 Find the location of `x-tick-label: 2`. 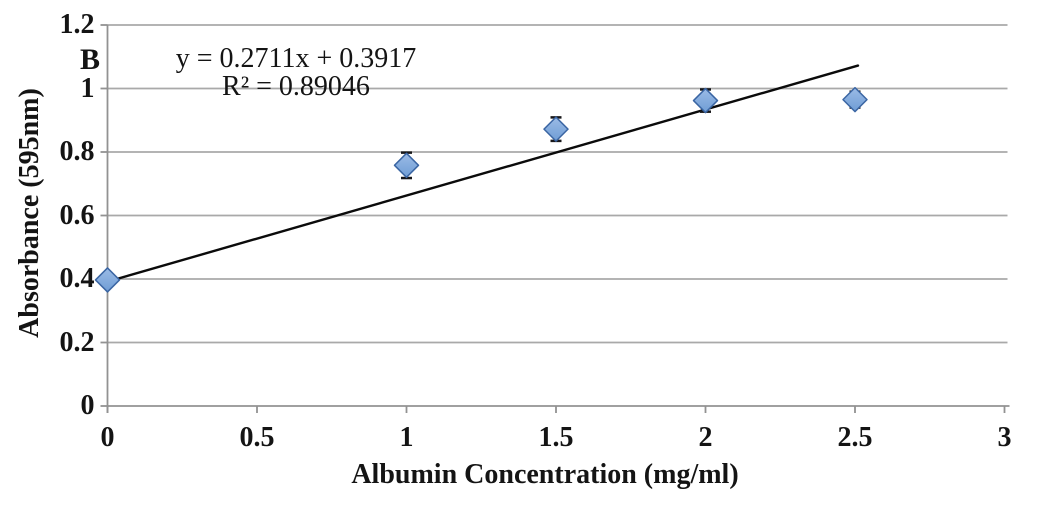

x-tick-label: 2 is located at coordinates (705, 437).